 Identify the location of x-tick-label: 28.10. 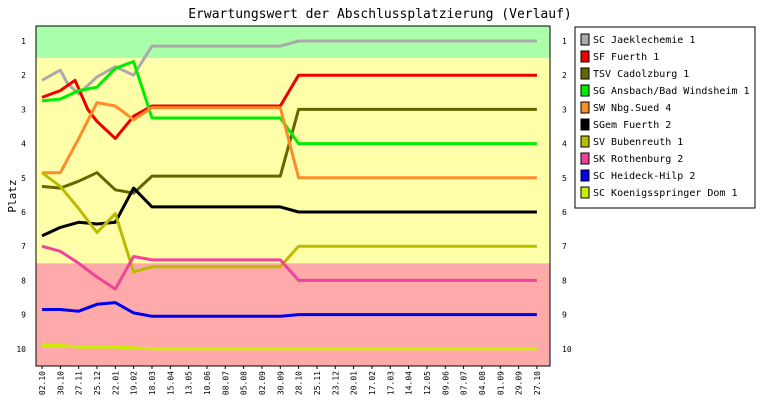
(299, 383).